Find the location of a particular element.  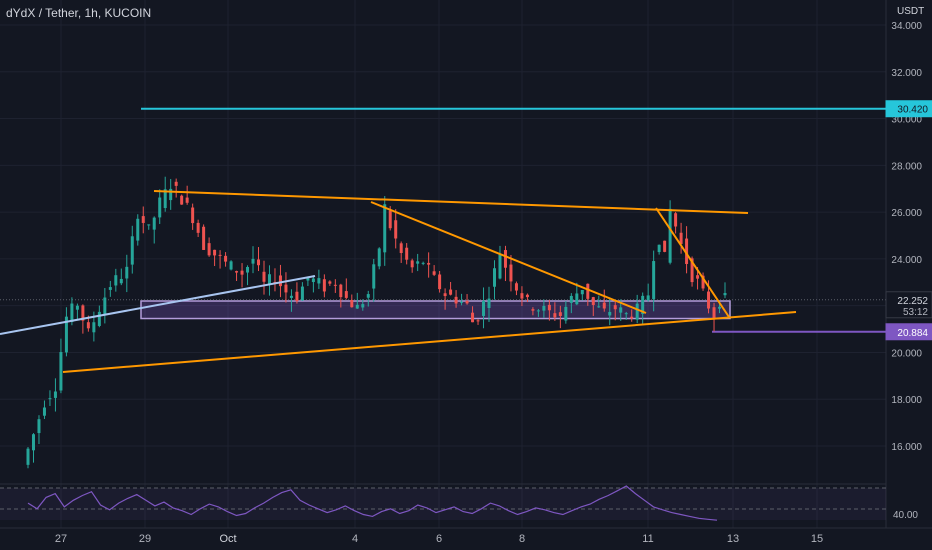

range-box is located at coordinates (435, 310).